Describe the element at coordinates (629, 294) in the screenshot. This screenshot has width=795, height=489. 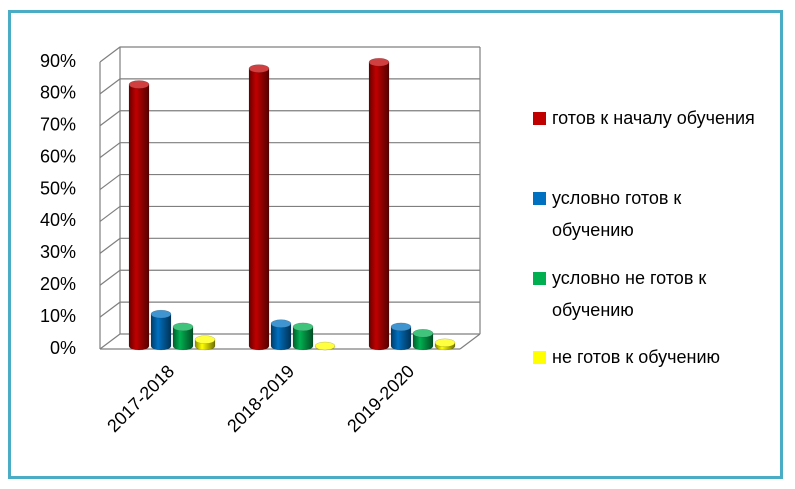
I see `legend-label: условно не готов к обучению` at that location.